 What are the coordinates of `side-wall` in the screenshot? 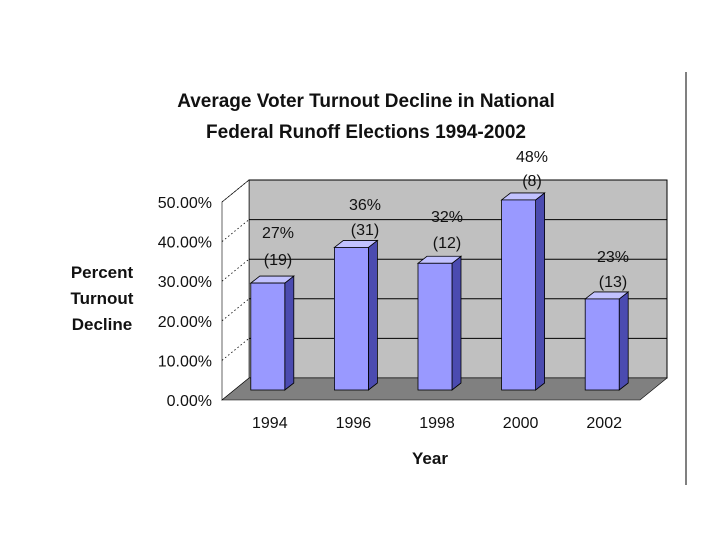 It's located at (235, 290).